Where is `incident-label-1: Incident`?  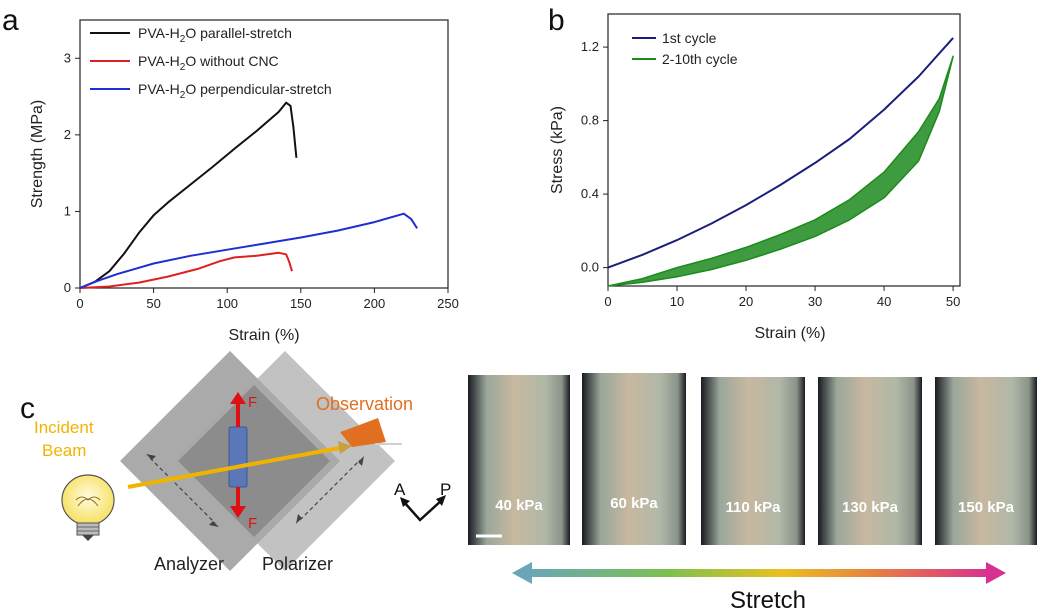 incident-label-1: Incident is located at coordinates (64, 427).